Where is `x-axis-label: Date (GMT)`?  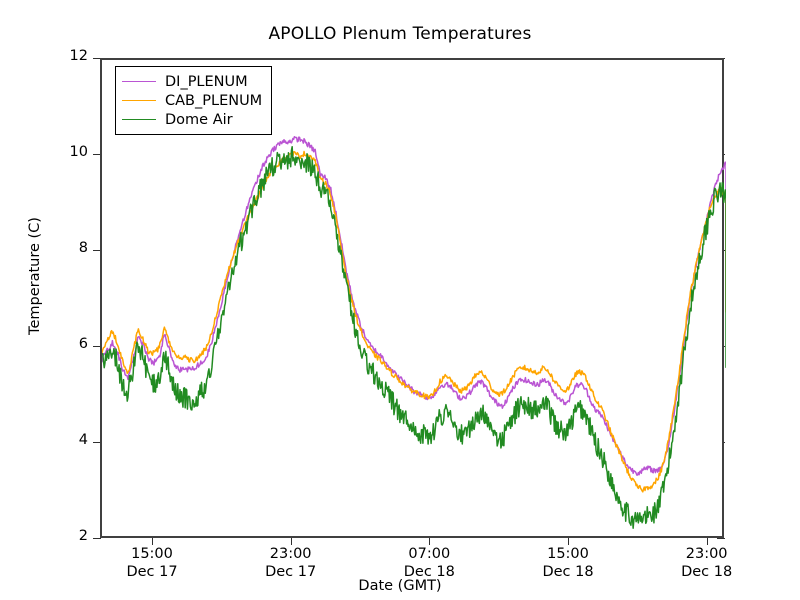 x-axis-label: Date (GMT) is located at coordinates (400, 586).